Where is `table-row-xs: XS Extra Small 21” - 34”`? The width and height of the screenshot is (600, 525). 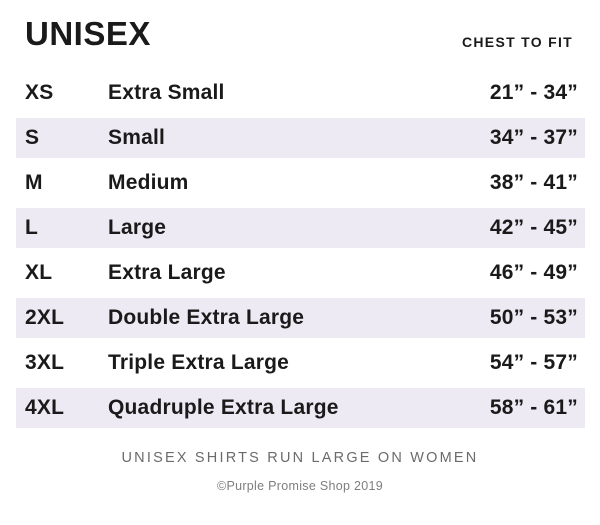
table-row-xs: XS Extra Small 21” - 34” is located at coordinates (300, 93).